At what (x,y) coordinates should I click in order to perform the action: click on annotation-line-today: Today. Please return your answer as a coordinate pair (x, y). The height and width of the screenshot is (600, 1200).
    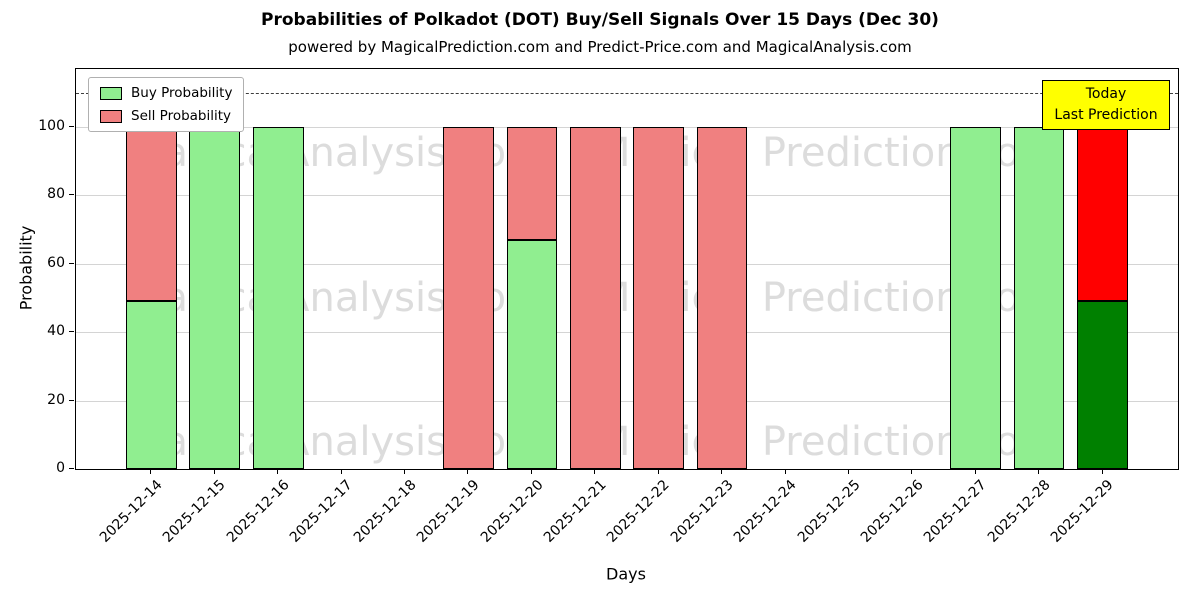
    Looking at the image, I should click on (1106, 94).